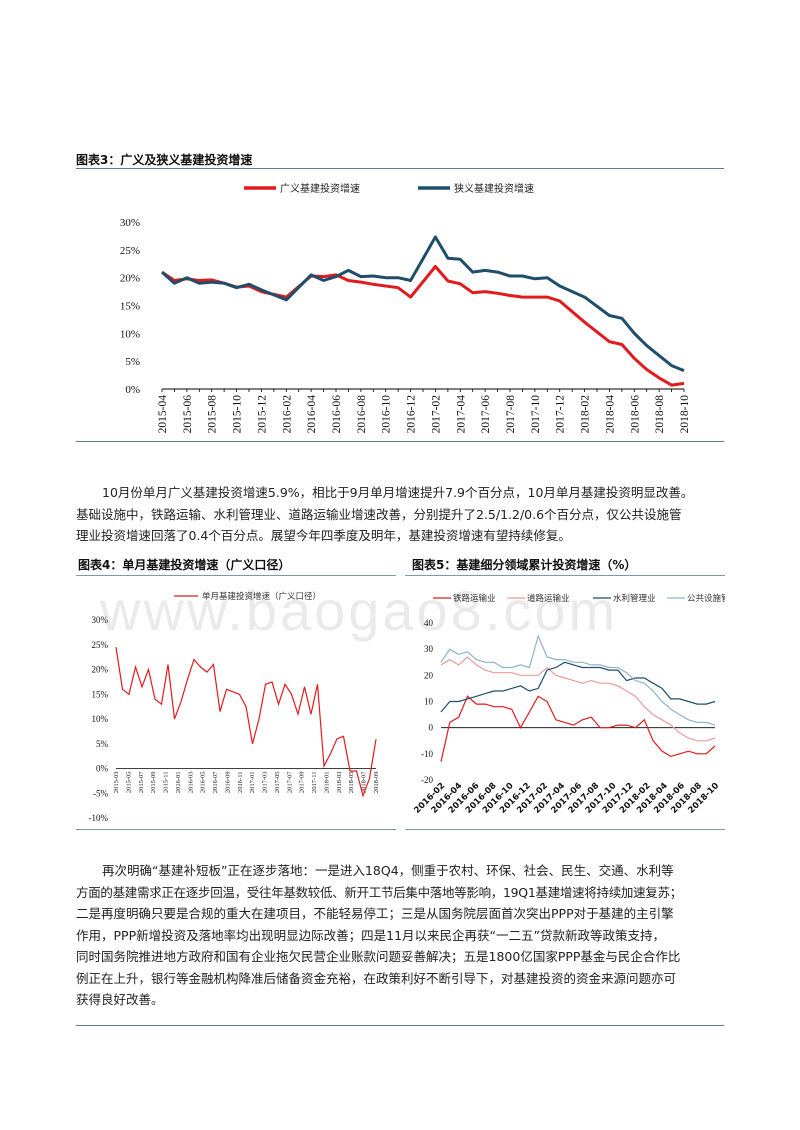  Describe the element at coordinates (178, 783) in the screenshot. I see `x-tick-label: 2016-01` at that location.